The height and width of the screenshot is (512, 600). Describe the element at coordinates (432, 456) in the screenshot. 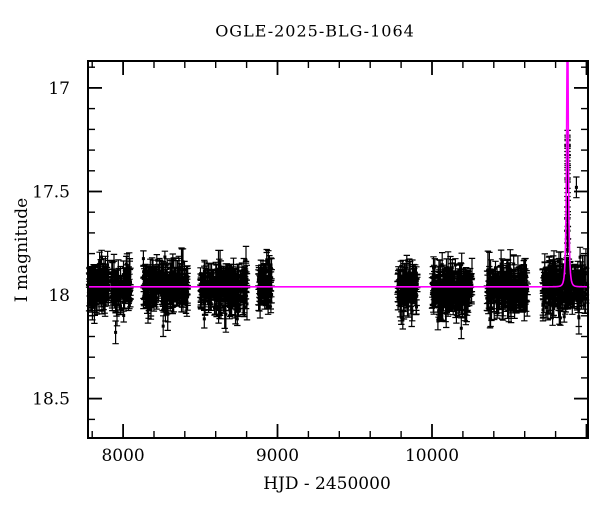

I see `svg-text: 10000` at that location.